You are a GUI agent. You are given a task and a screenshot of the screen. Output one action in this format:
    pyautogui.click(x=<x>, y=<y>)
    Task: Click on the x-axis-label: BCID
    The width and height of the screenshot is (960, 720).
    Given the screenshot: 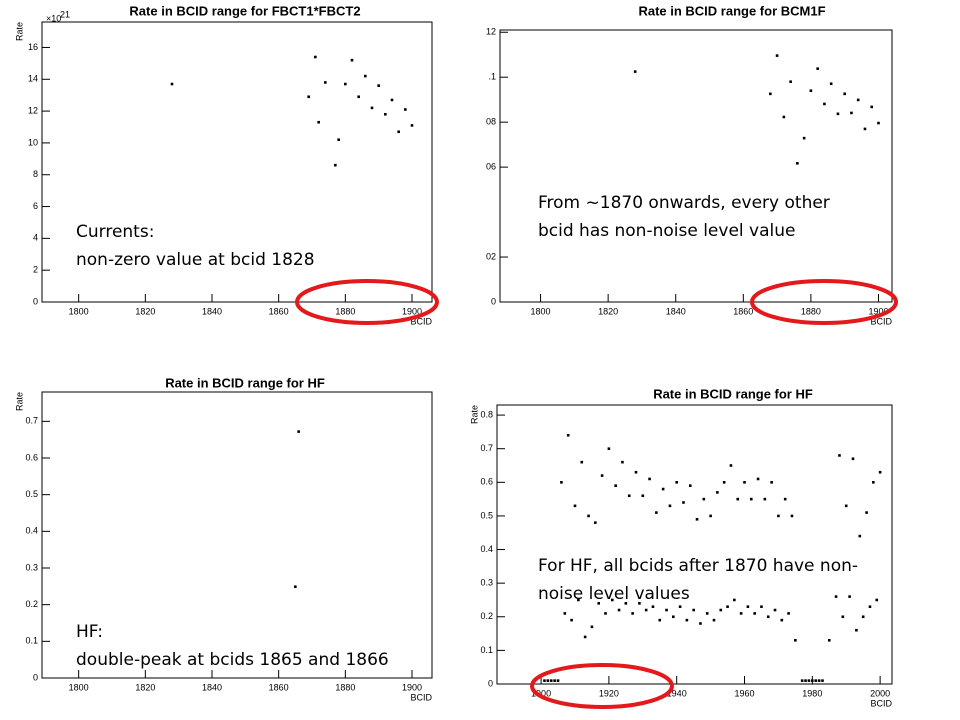 What is the action you would take?
    pyautogui.click(x=881, y=703)
    